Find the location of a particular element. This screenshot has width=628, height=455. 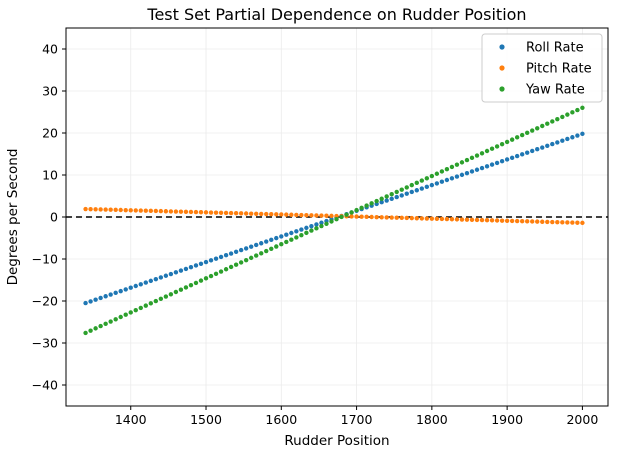

x-tick-label: 1400 is located at coordinates (131, 419).